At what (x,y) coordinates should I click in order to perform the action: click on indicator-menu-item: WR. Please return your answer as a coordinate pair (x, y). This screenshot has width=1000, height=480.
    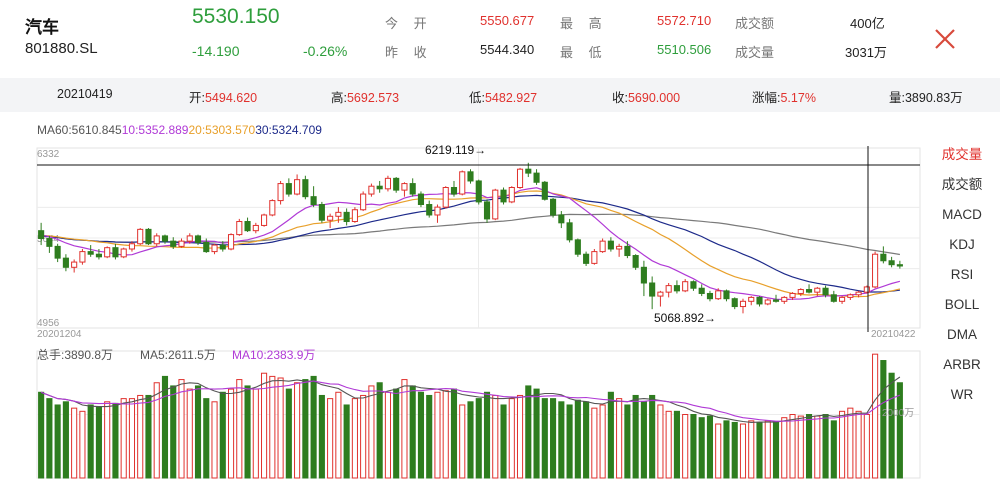
    Looking at the image, I should click on (962, 394).